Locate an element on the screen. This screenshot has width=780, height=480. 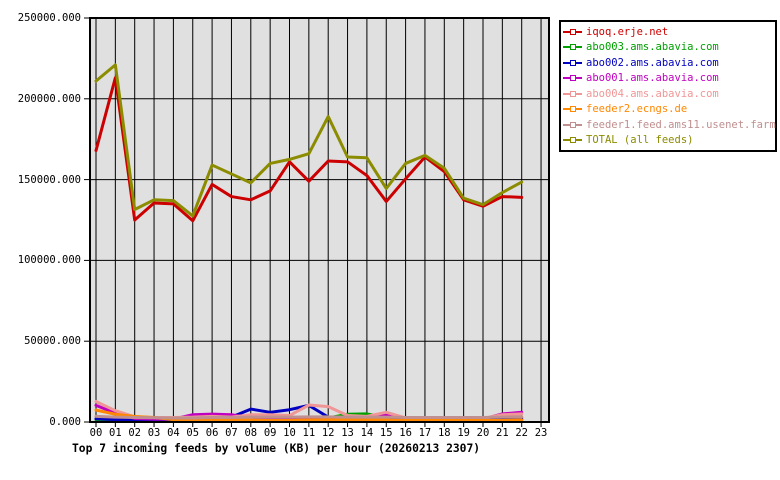
x-tick-label: 00 is located at coordinates (96, 433).